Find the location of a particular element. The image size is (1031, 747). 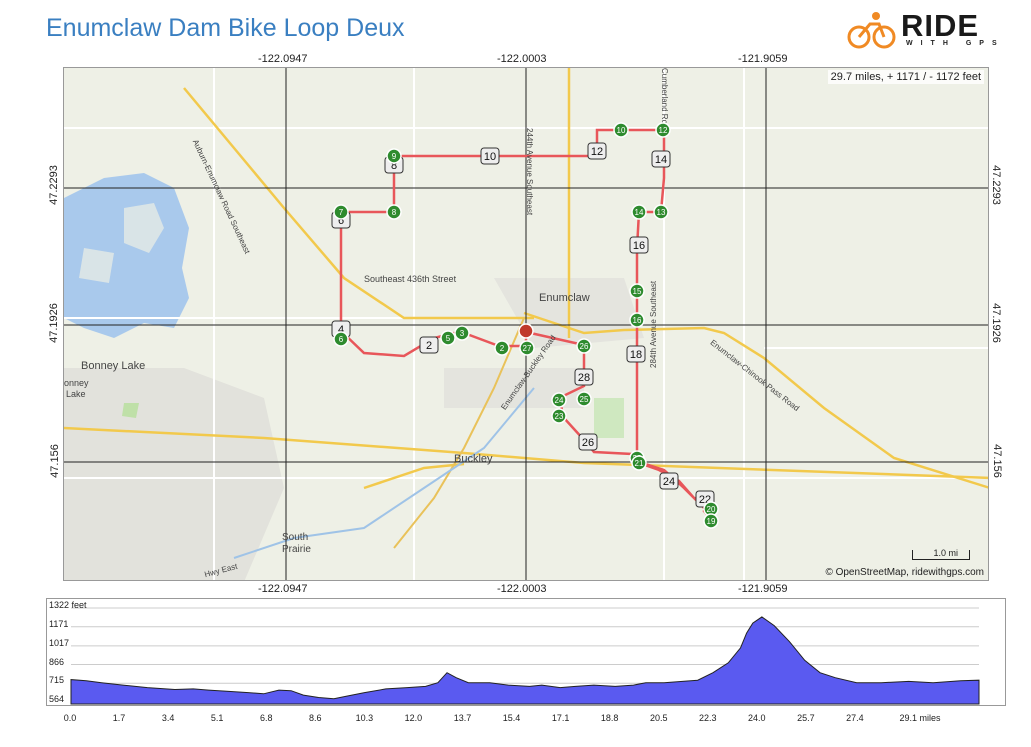

svg-text: 20 is located at coordinates (711, 509).